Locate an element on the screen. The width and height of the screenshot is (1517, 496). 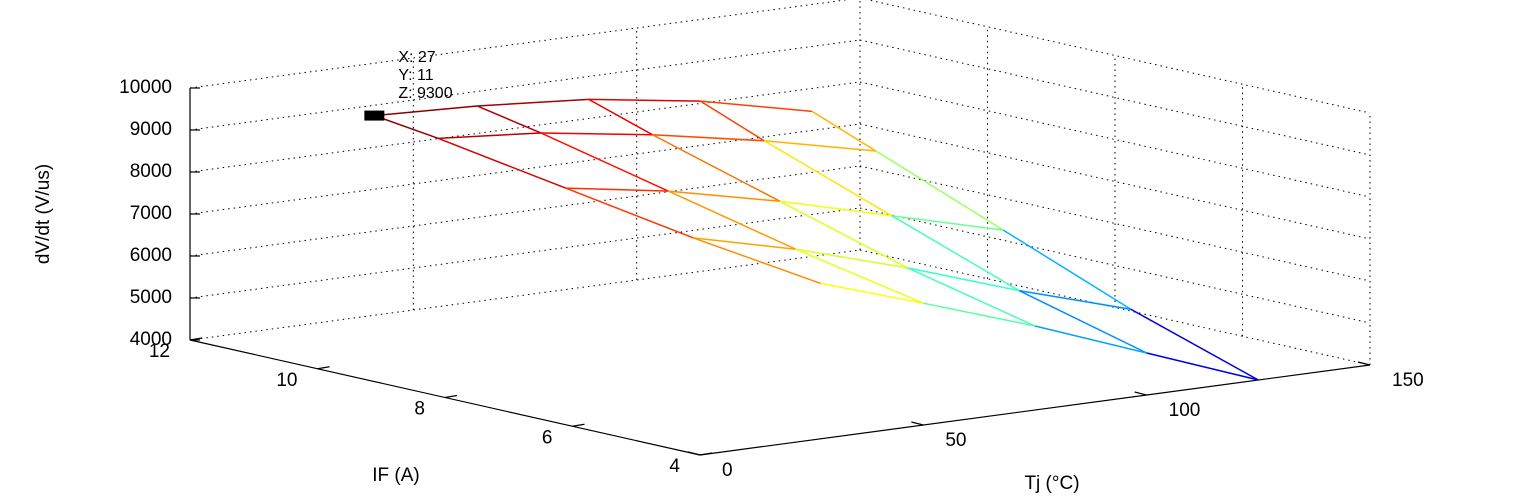
x-axis is located at coordinates (1035, 410).